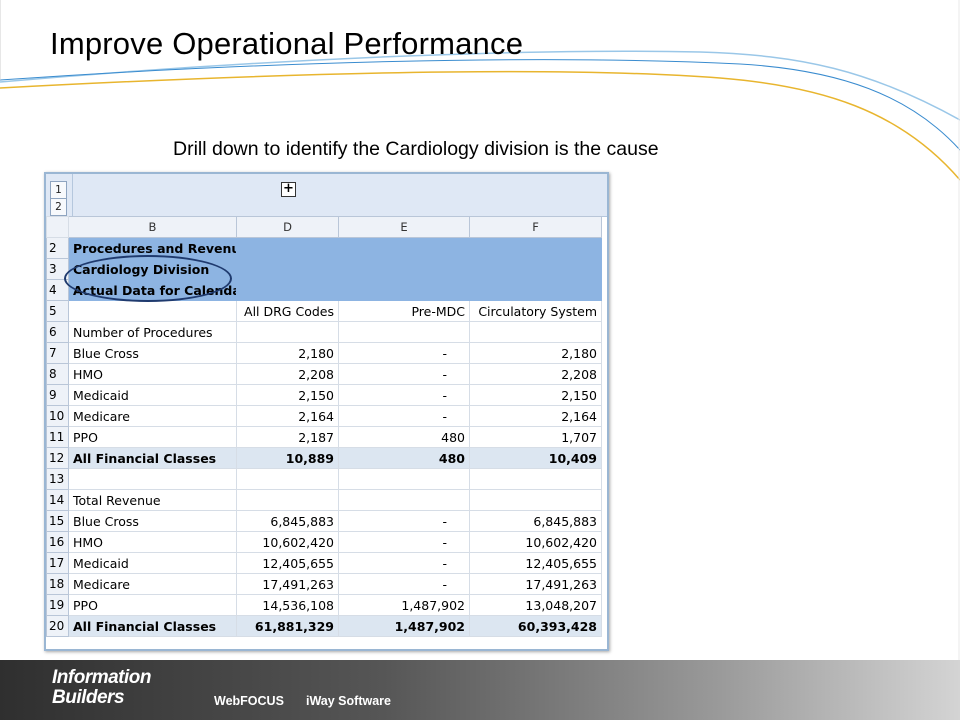 This screenshot has height=720, width=960. I want to click on cell-f: Circulatory System, so click(535, 311).